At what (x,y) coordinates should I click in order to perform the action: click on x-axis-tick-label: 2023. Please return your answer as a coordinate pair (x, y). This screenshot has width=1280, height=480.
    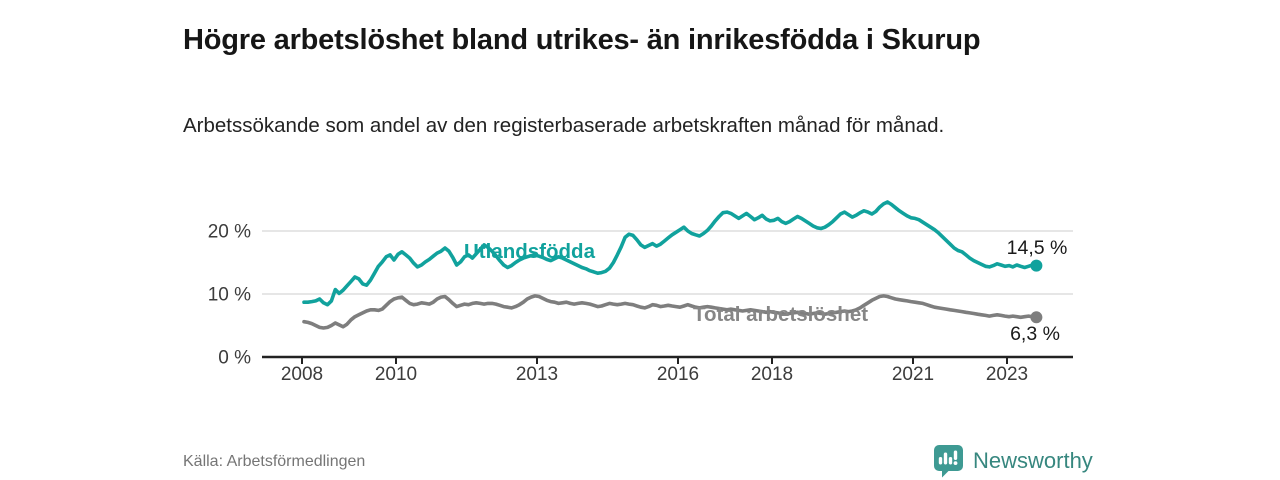
    Looking at the image, I should click on (1007, 374).